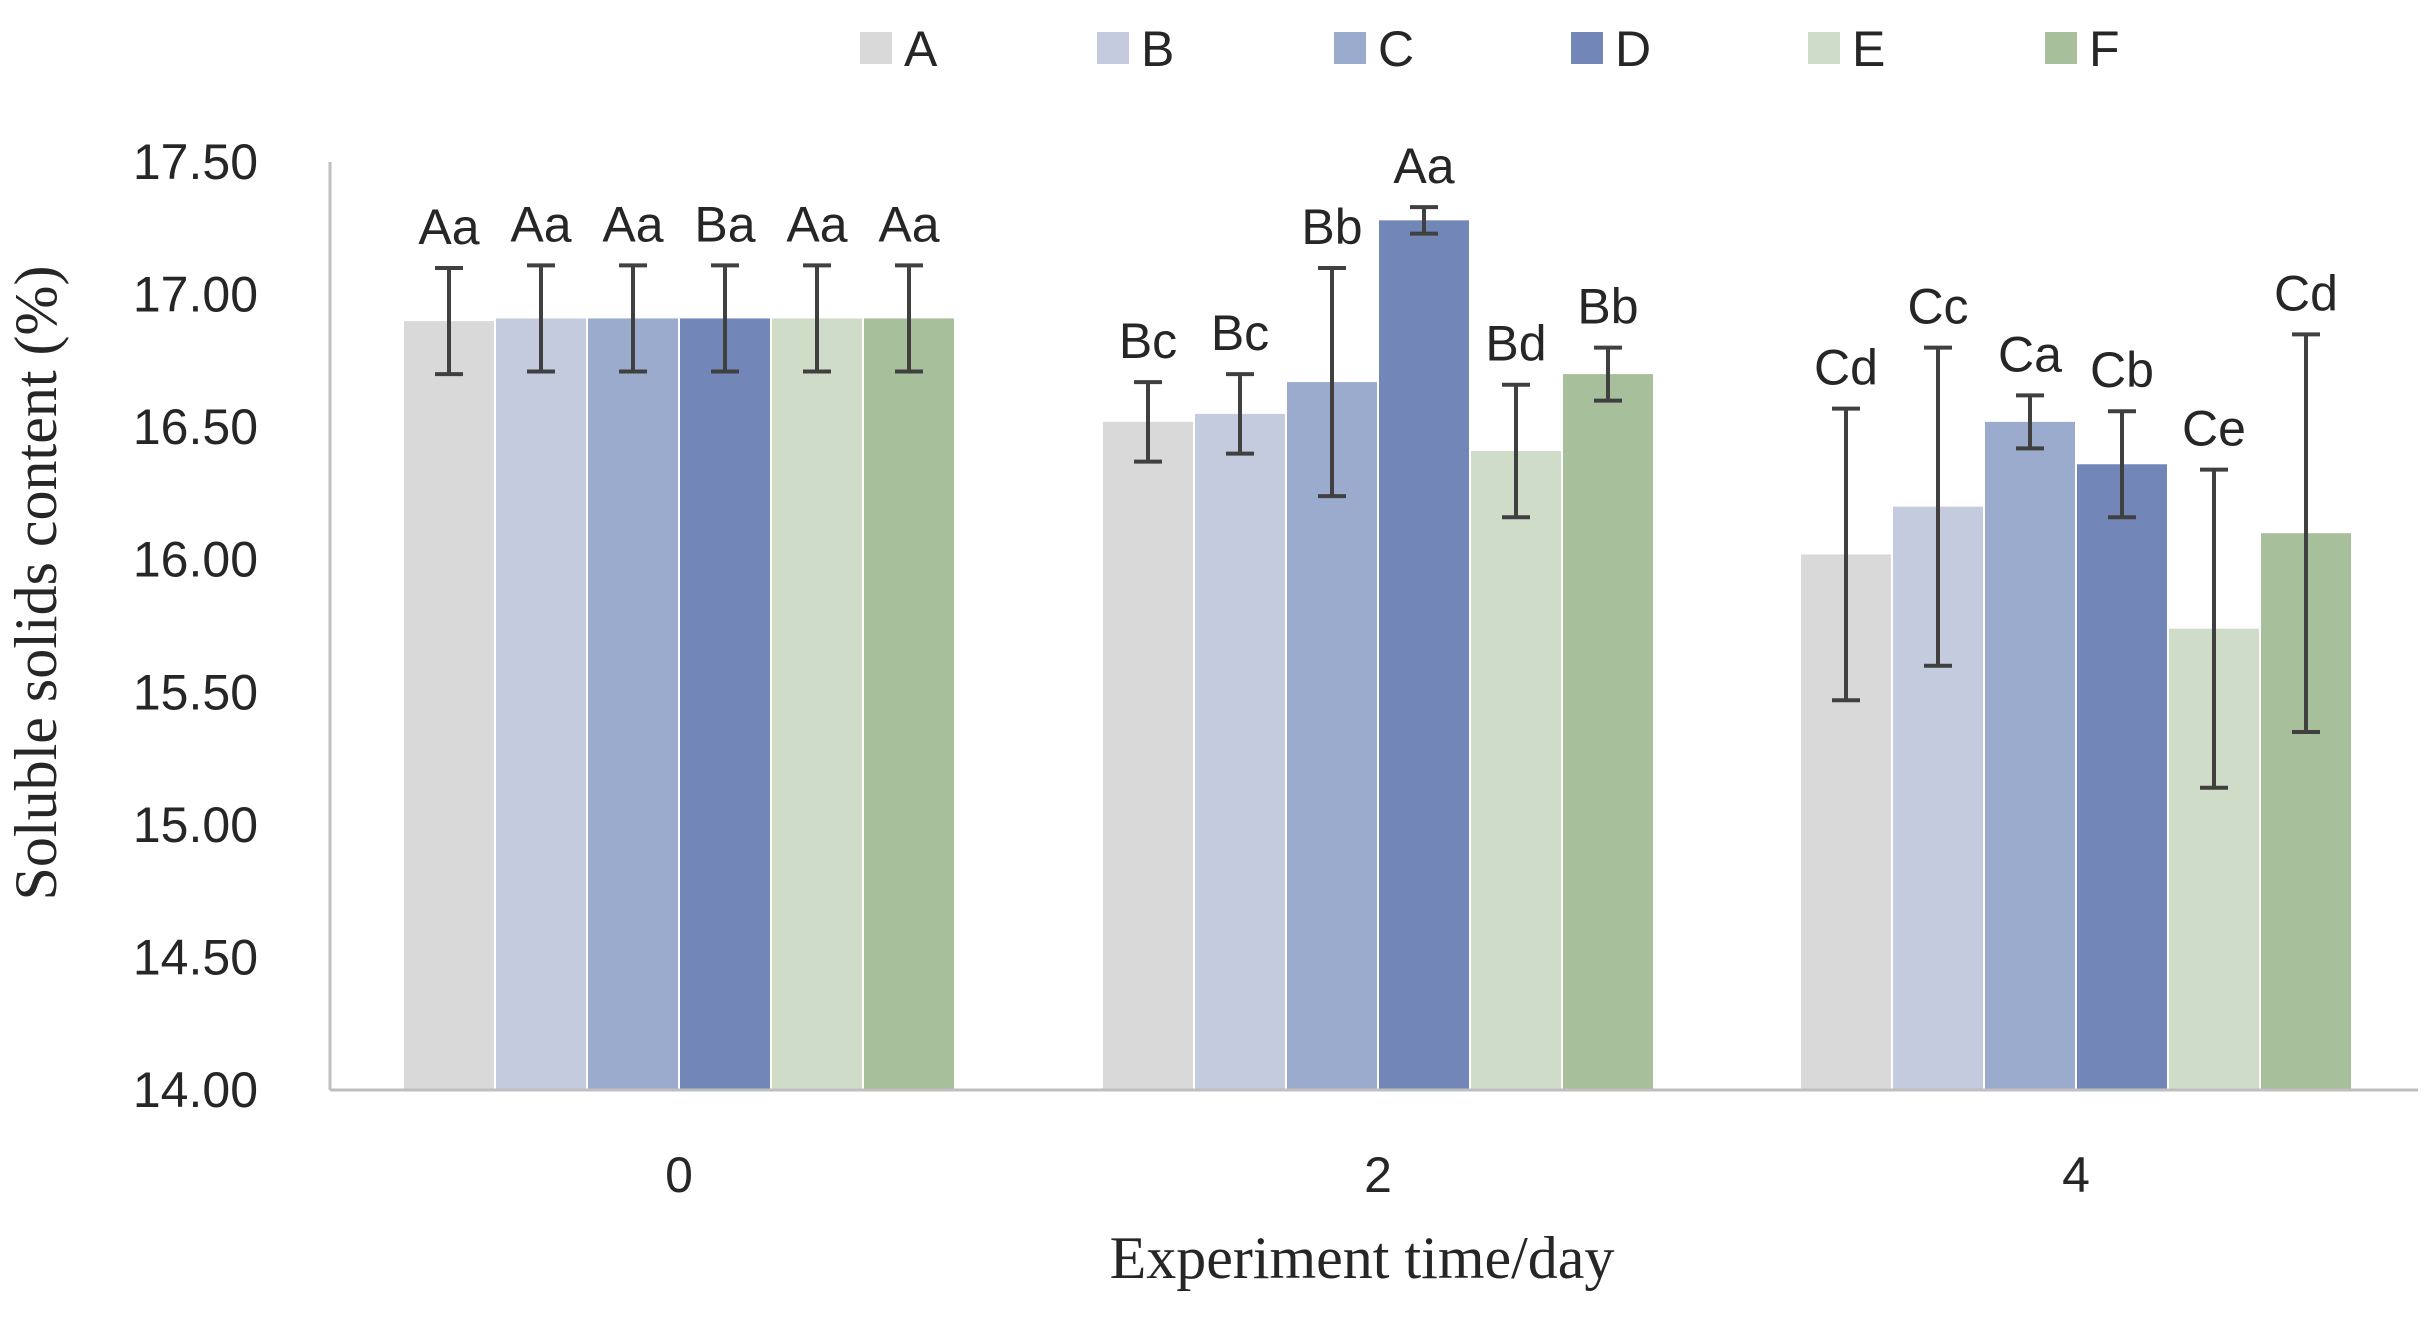 This screenshot has width=2433, height=1322. What do you see at coordinates (921, 49) in the screenshot?
I see `legend-label-A: A` at bounding box center [921, 49].